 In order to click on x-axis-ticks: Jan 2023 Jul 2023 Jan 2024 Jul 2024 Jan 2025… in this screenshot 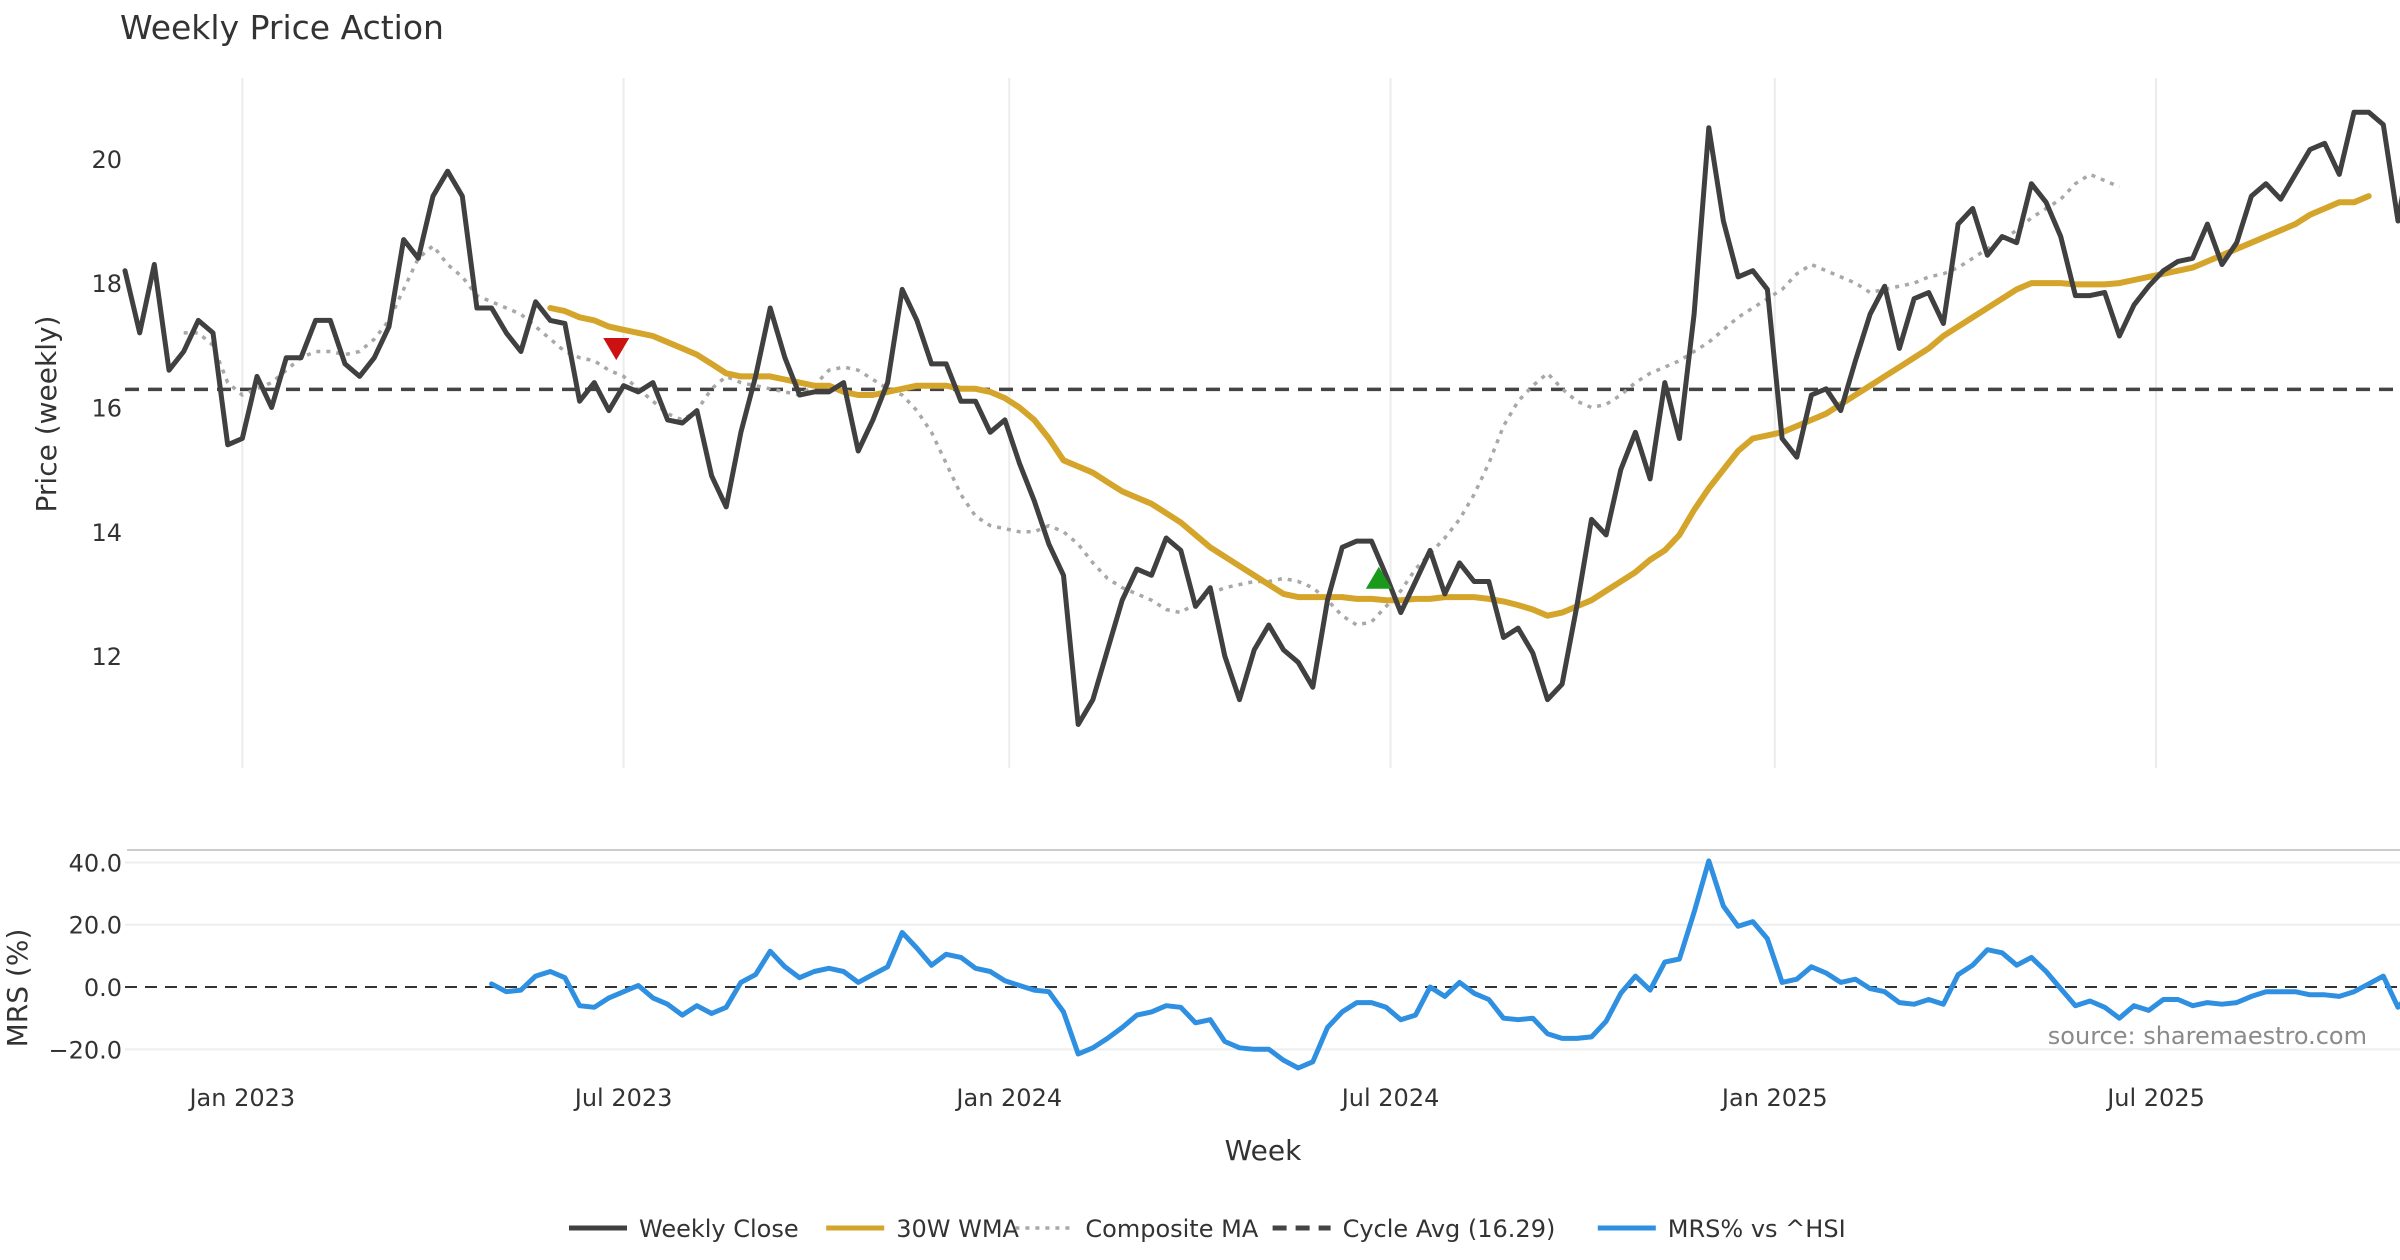, I will do `click(1195, 1098)`.